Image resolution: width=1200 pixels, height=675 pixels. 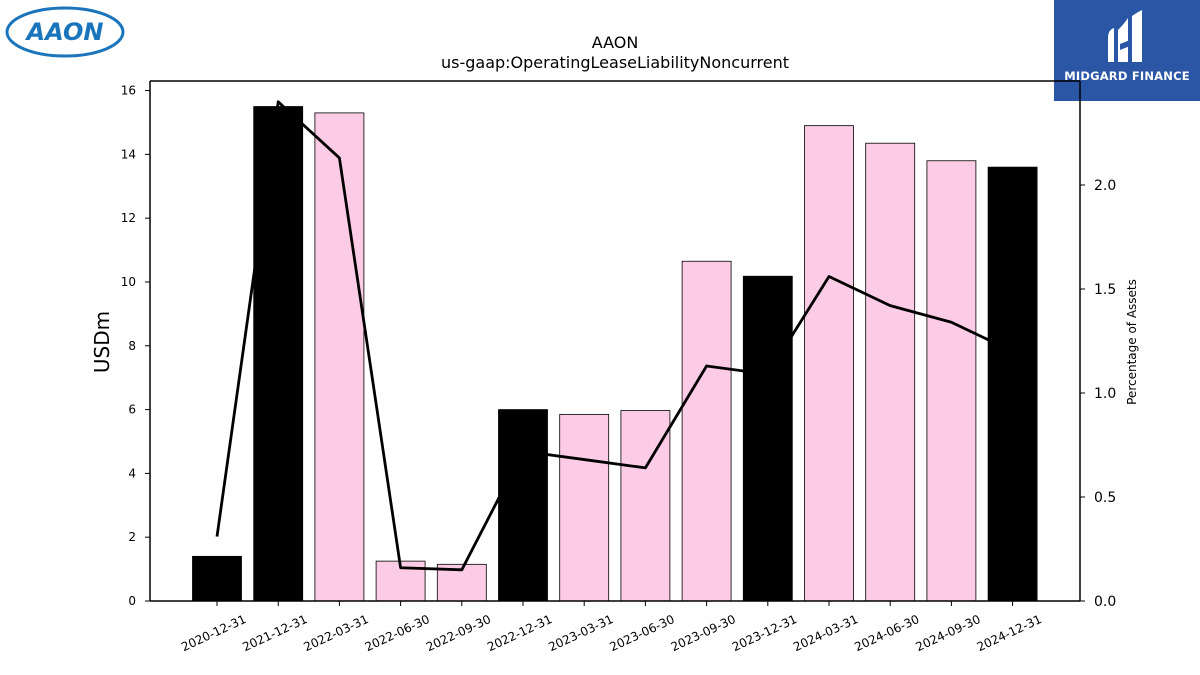 I want to click on x-tick-label: 2022-03-31, so click(x=336, y=633).